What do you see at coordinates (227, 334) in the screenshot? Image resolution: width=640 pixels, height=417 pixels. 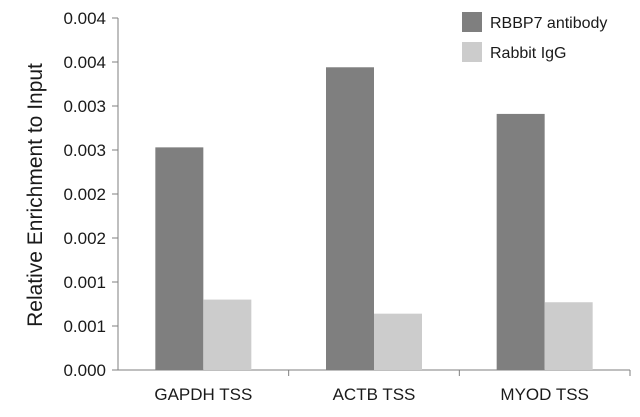 I see `bar-gapdh-tss-rabbit-igg` at bounding box center [227, 334].